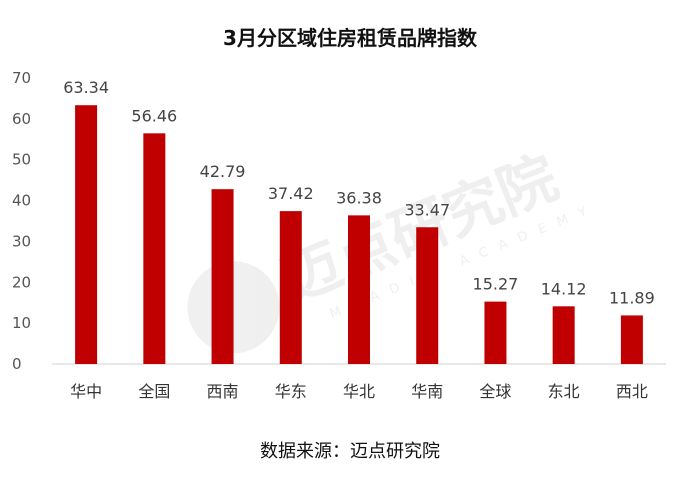 Image resolution: width=700 pixels, height=477 pixels. I want to click on x-tick-label: 华北, so click(359, 391).